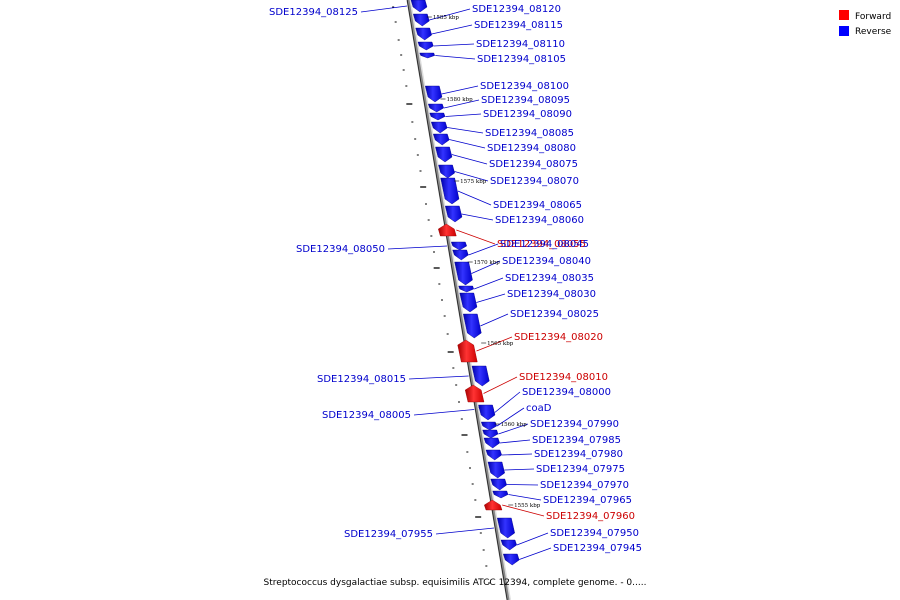 The image size is (900, 600). I want to click on gene-label: SDE12394_08050, so click(340, 249).